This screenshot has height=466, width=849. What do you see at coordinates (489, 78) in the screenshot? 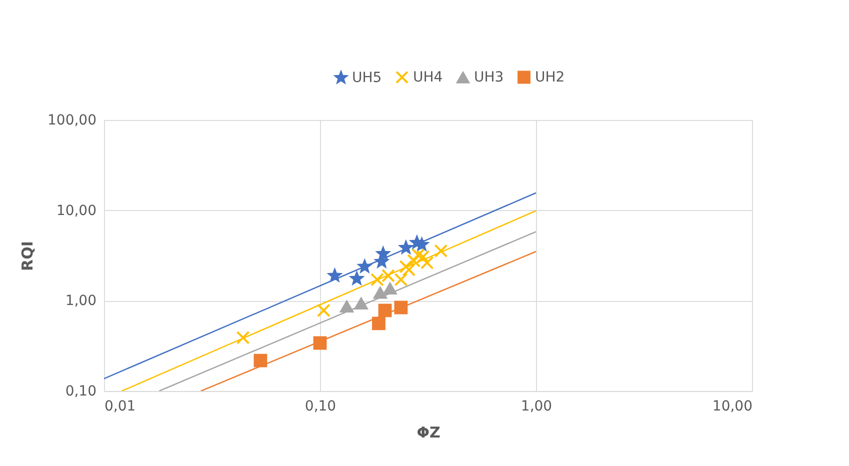
I see `legend-label: UH3` at bounding box center [489, 78].